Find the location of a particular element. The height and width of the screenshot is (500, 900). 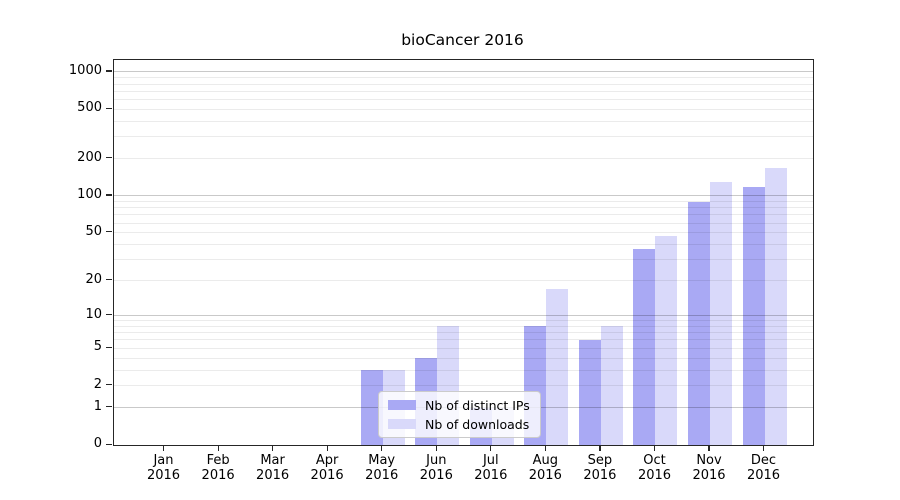

legend-swatch-ips is located at coordinates (402, 405).